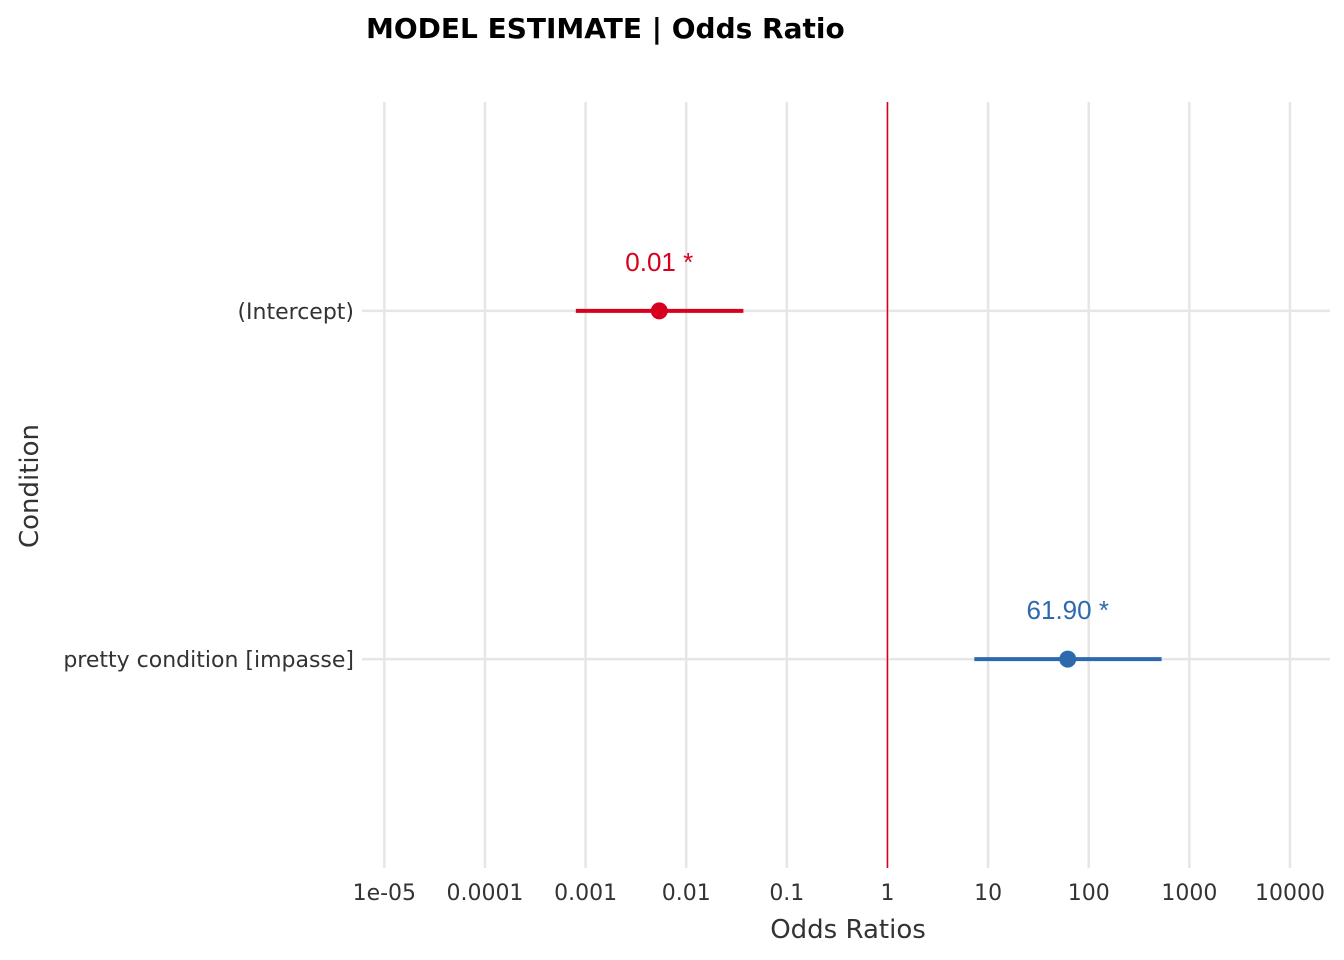  I want to click on y-axis-label: Condition, so click(30, 486).